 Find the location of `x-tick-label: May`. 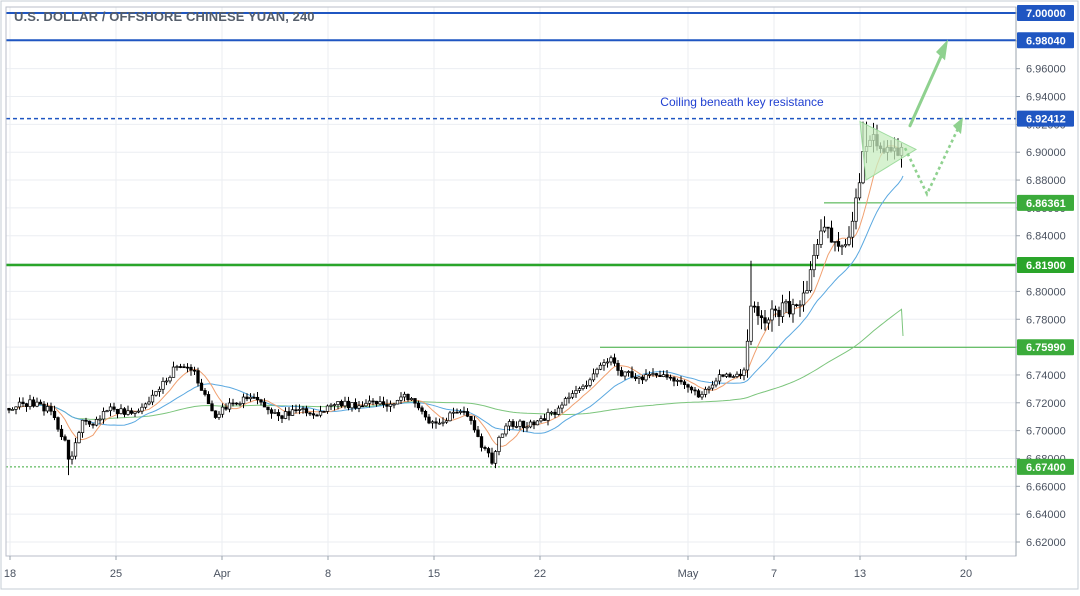

x-tick-label: May is located at coordinates (688, 574).